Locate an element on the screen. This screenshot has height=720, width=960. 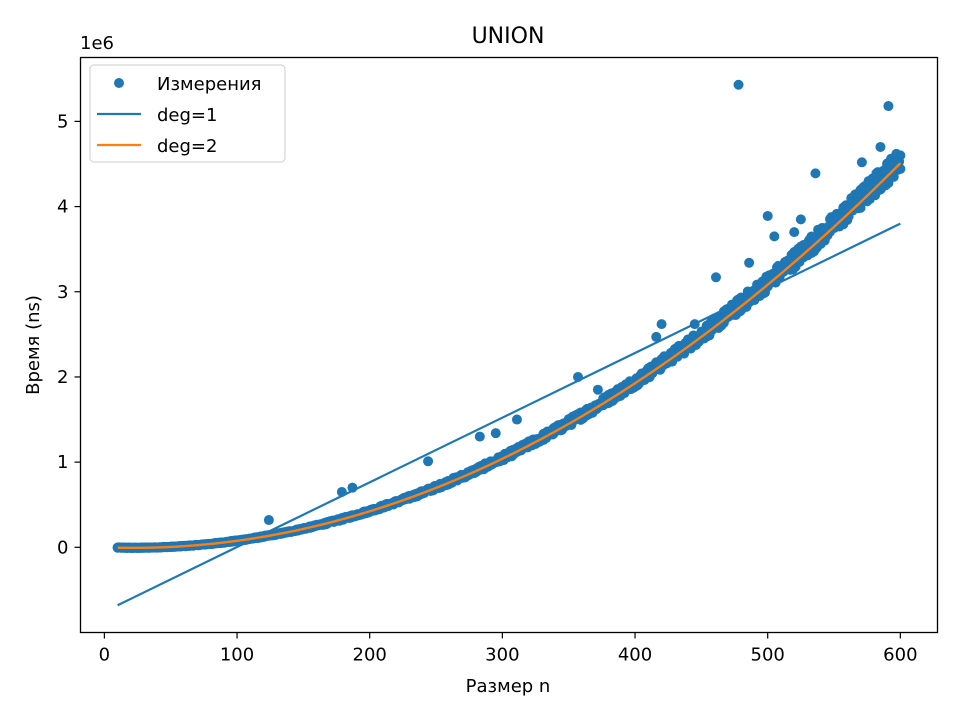
legend-label-measurements: Измерения is located at coordinates (209, 84).